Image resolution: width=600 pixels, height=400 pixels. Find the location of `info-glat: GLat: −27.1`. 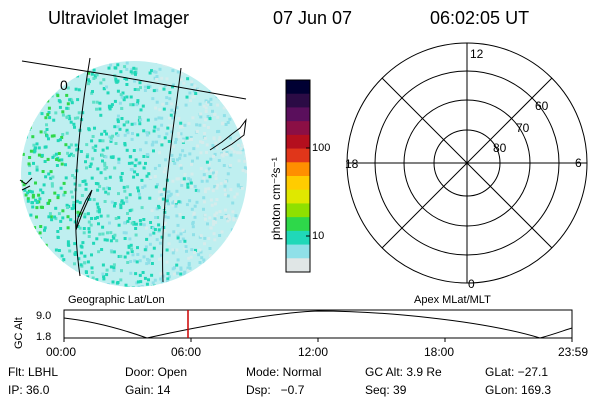

info-glat: GLat: −27.1 is located at coordinates (517, 372).